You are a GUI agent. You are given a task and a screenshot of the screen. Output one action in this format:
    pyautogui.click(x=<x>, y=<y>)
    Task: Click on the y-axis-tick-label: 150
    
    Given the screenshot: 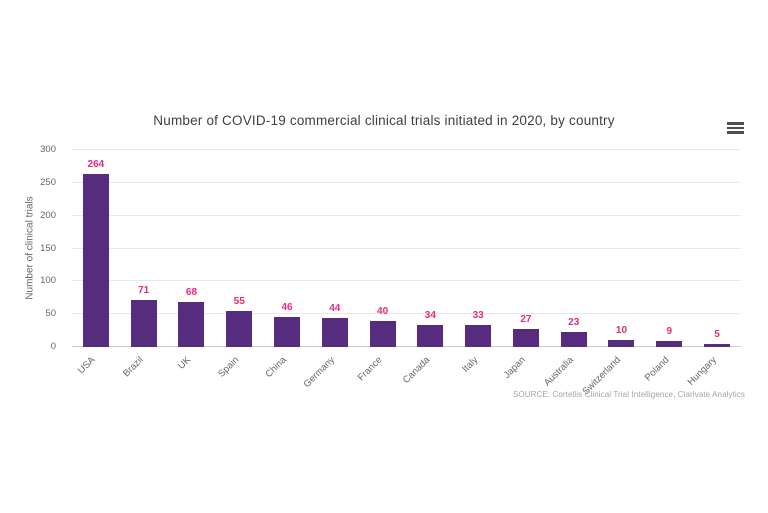 What is the action you would take?
    pyautogui.click(x=48, y=248)
    